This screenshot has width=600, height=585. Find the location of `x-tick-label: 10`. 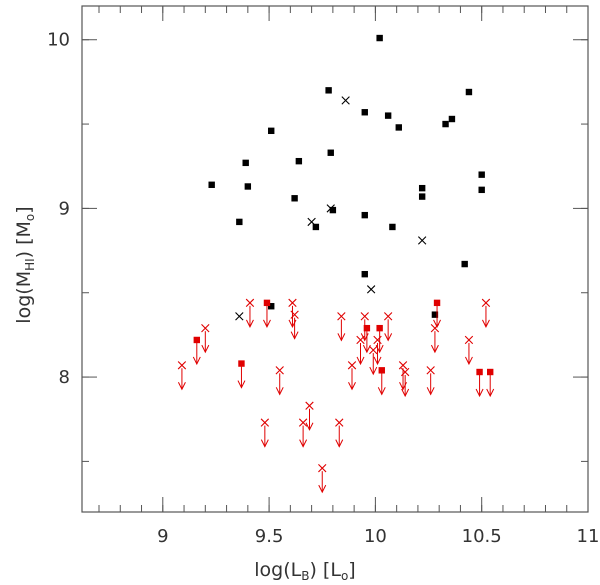

x-tick-label: 10 is located at coordinates (375, 536).